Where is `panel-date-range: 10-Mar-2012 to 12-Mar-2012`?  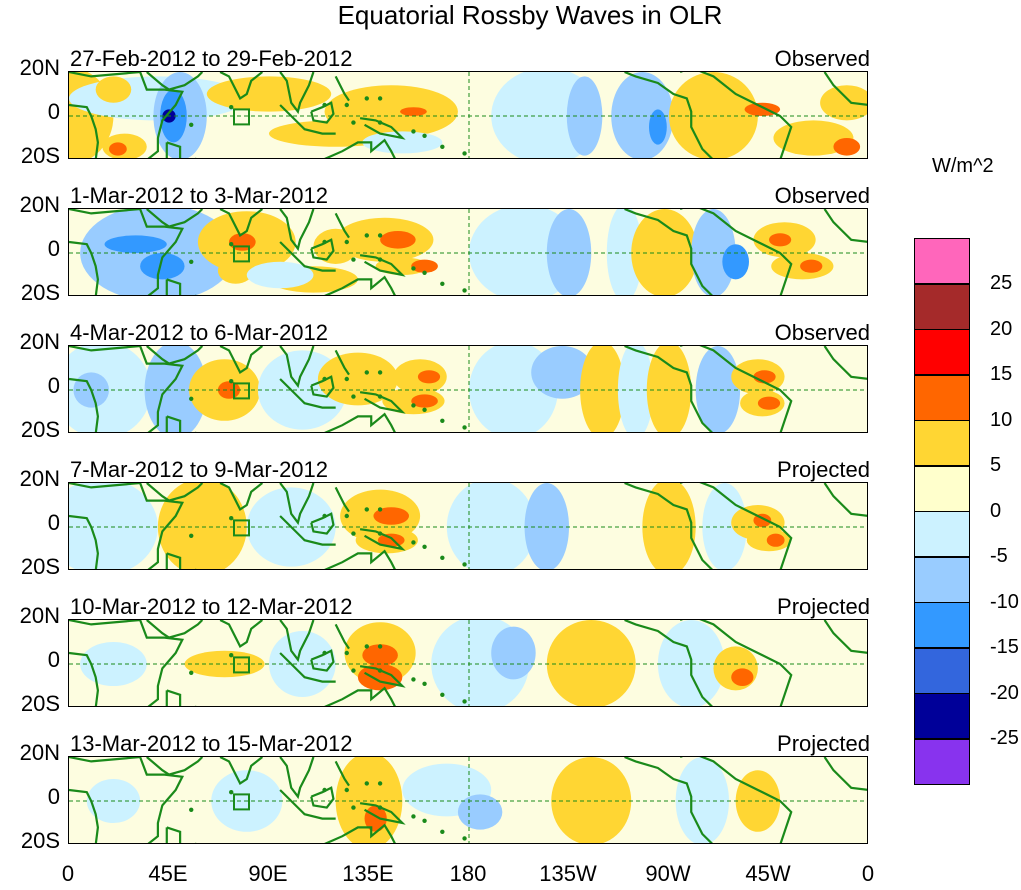 panel-date-range: 10-Mar-2012 to 12-Mar-2012 is located at coordinates (211, 606).